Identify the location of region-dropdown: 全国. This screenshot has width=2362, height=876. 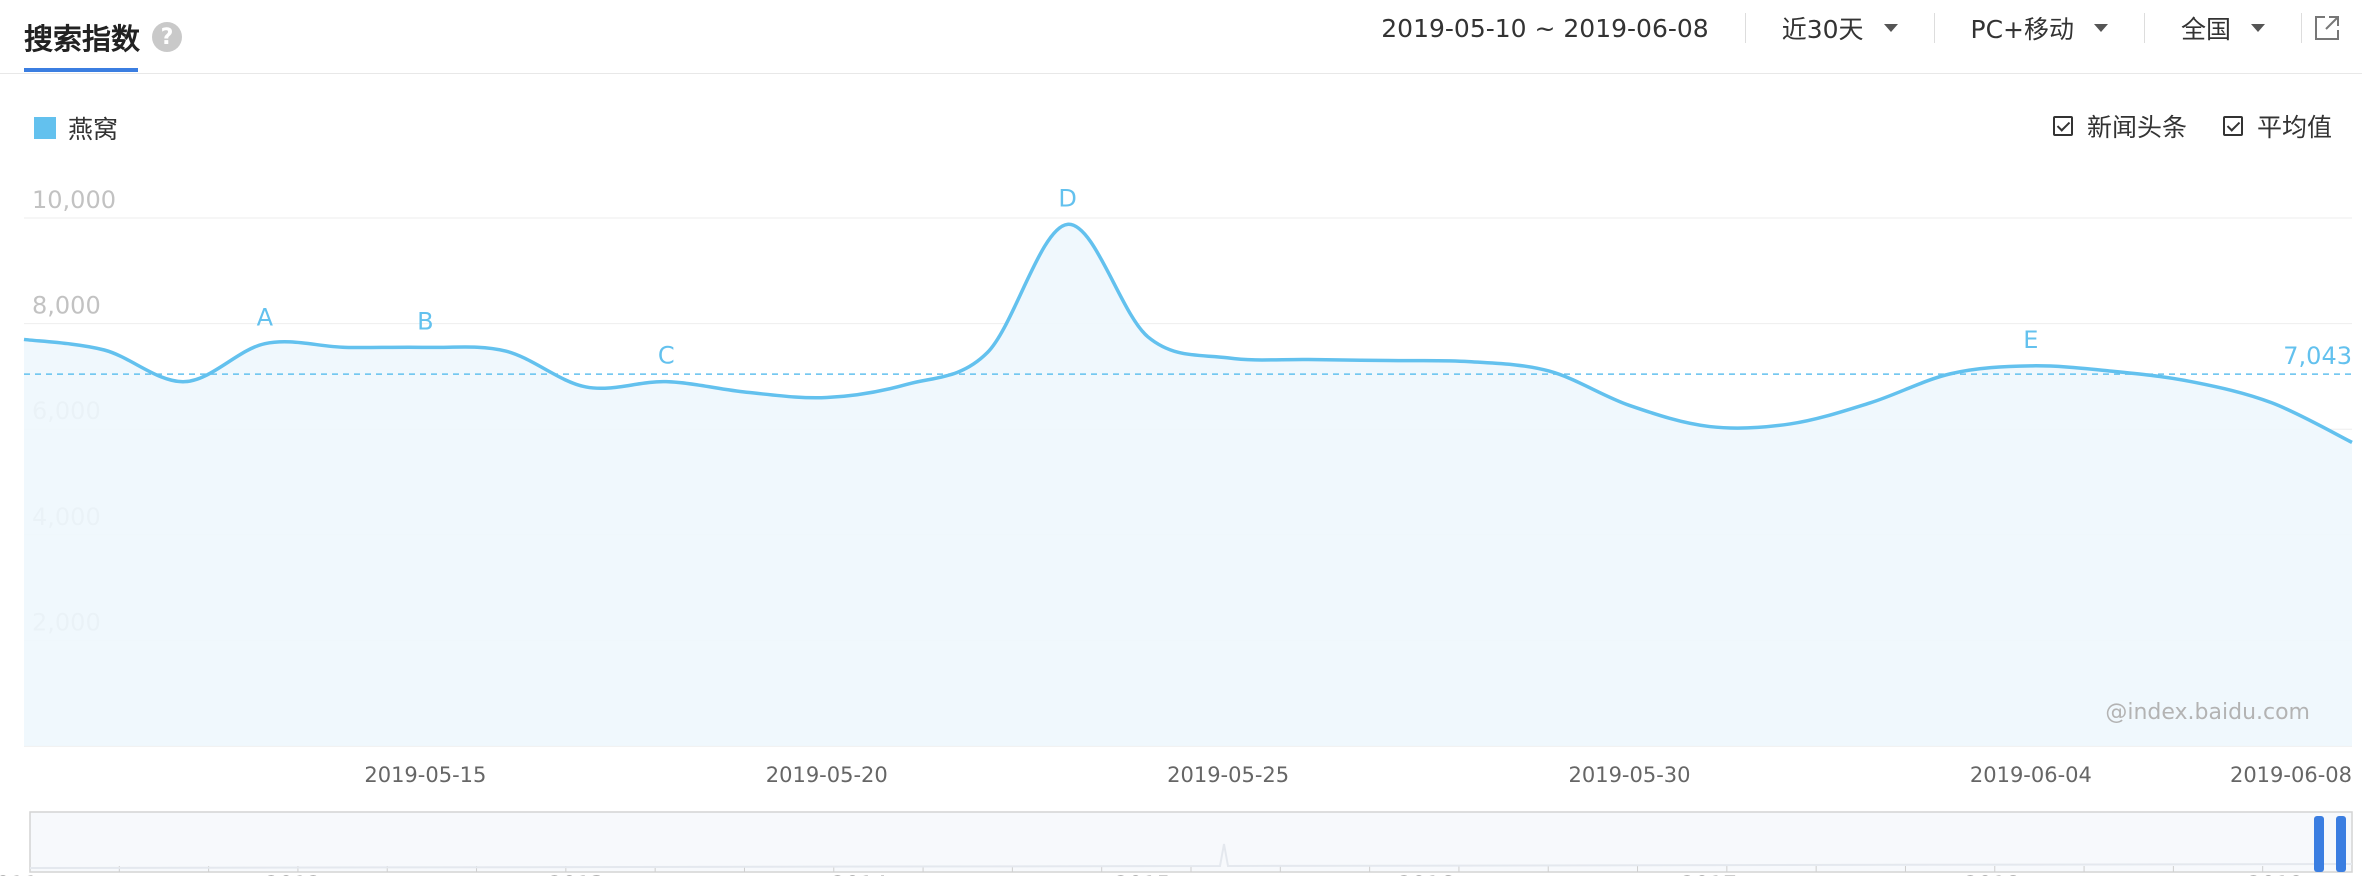
(2223, 28).